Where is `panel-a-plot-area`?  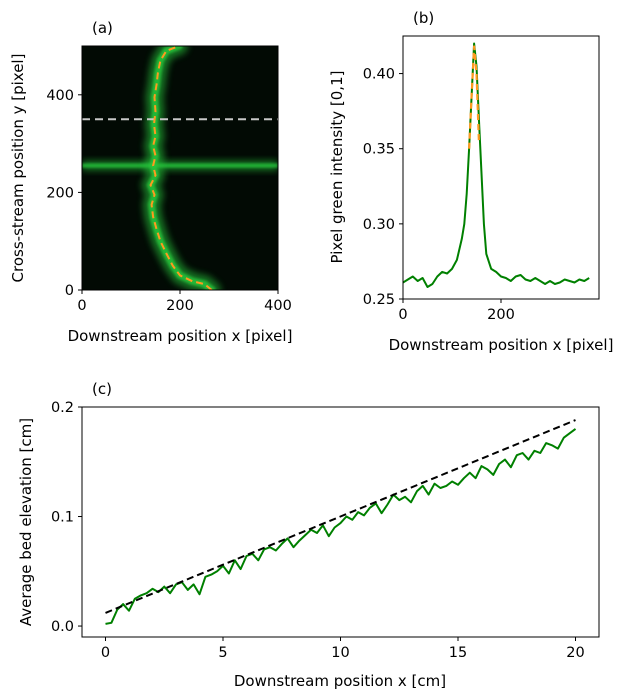 panel-a-plot-area is located at coordinates (180, 168).